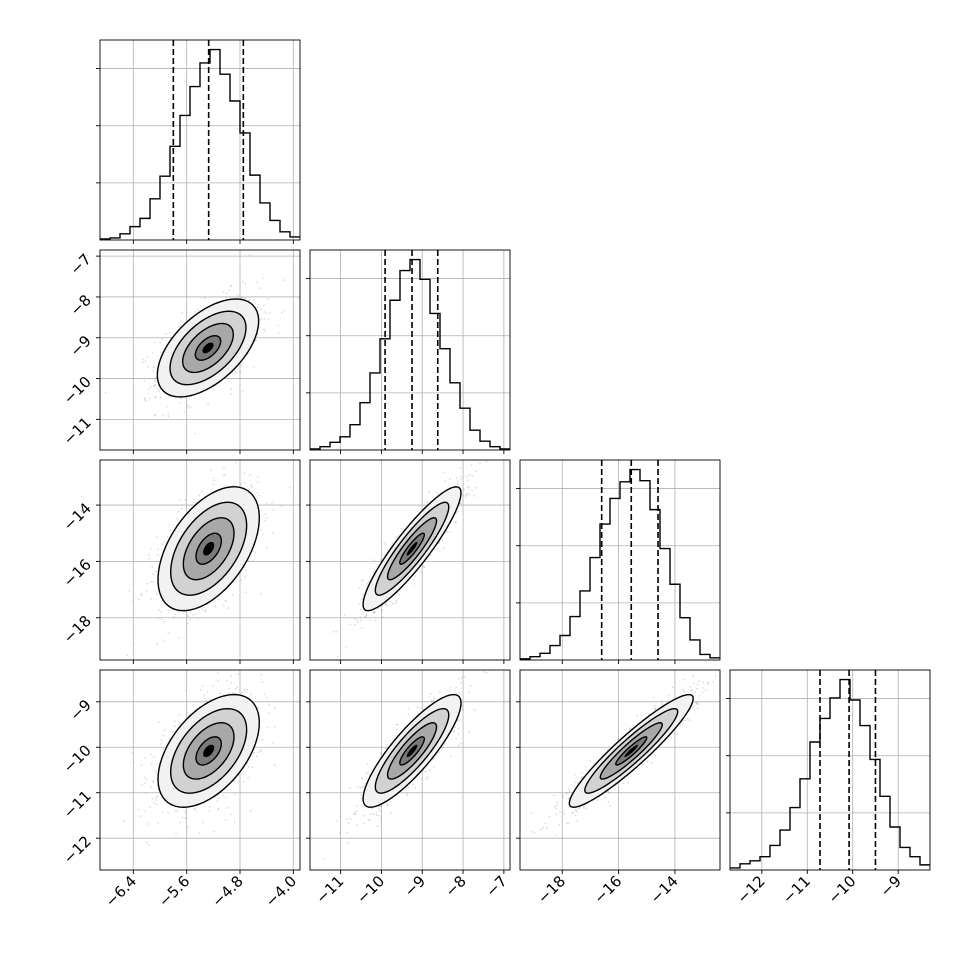 The width and height of the screenshot is (970, 970). What do you see at coordinates (77, 390) in the screenshot?
I see `y-tick-label: −10` at bounding box center [77, 390].